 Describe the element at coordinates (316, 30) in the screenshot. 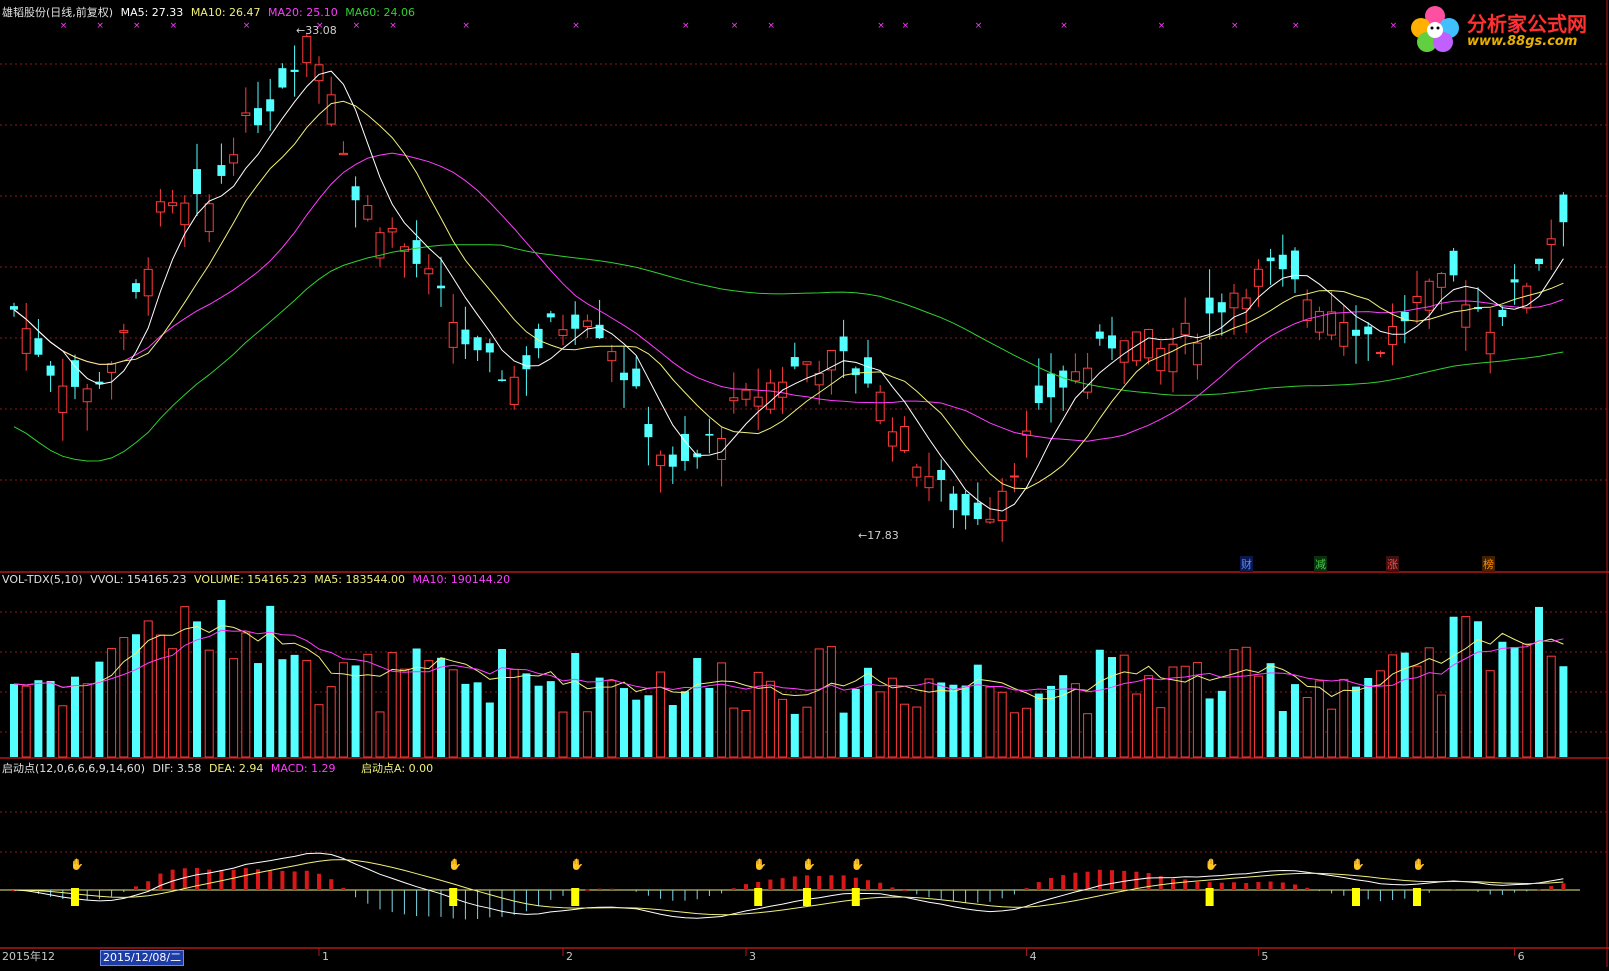

I see `high-price-label: ←33.08` at that location.